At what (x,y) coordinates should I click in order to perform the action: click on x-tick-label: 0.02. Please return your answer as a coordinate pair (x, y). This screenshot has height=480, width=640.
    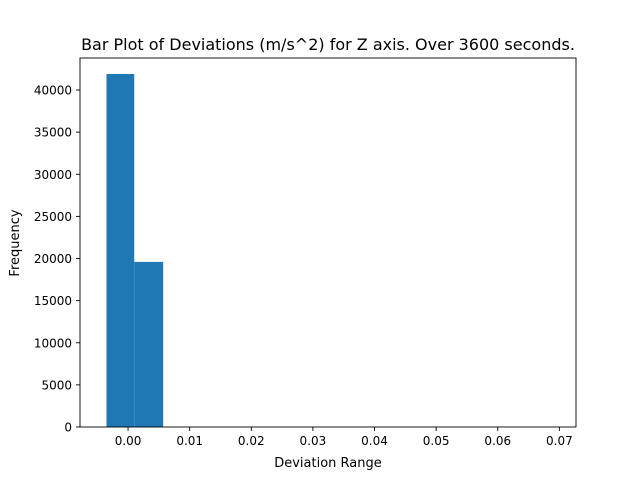
    Looking at the image, I should click on (251, 441).